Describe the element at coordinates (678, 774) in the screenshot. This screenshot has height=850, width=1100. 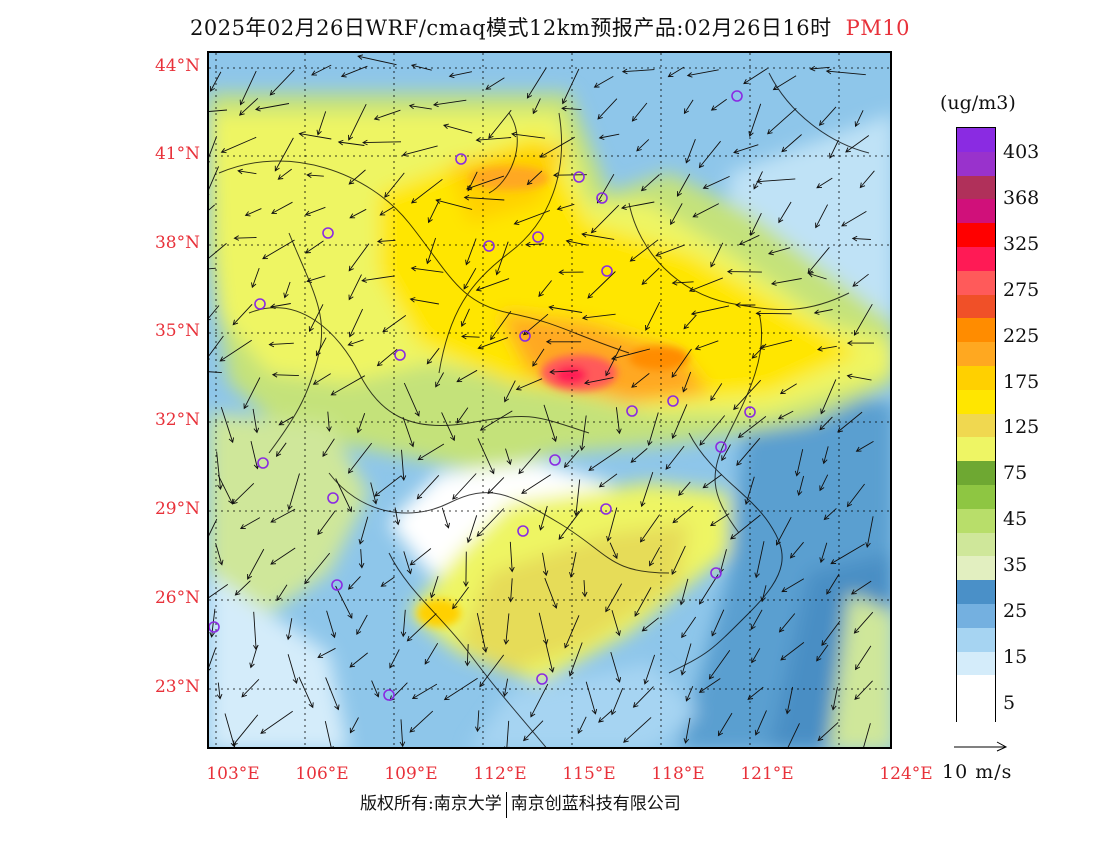
I see `lon-label-118: 118°E` at that location.